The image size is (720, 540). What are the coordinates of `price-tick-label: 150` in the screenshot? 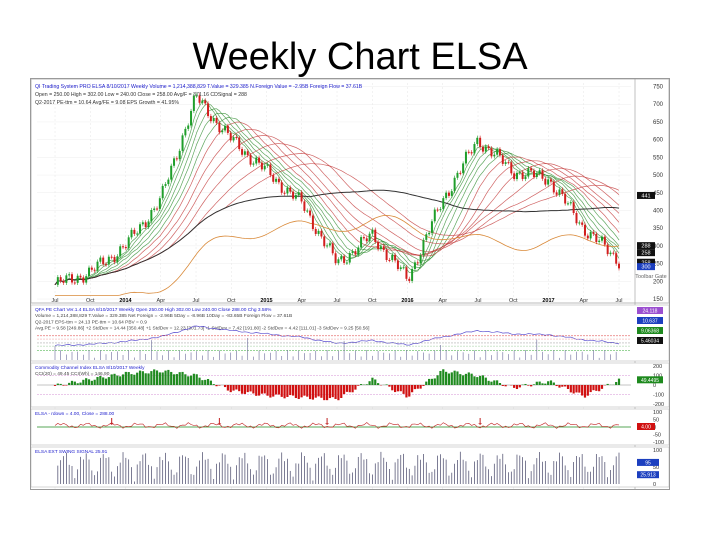 It's located at (658, 300).